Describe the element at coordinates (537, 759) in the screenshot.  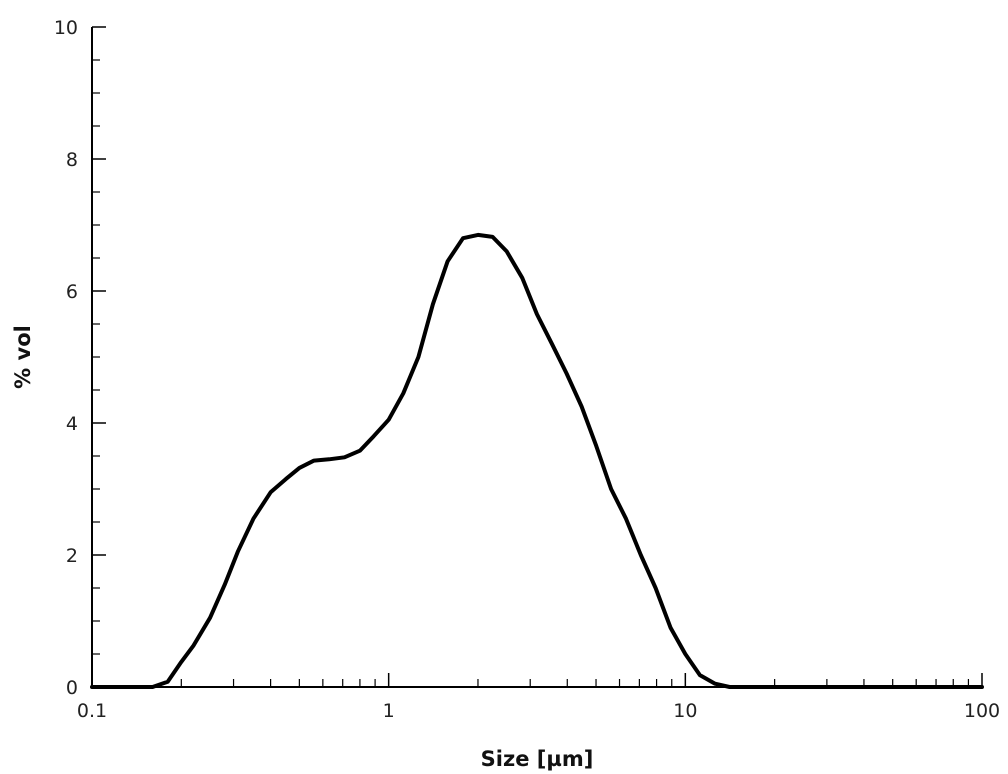
I see `x-axis-title: Size [µm]` at that location.